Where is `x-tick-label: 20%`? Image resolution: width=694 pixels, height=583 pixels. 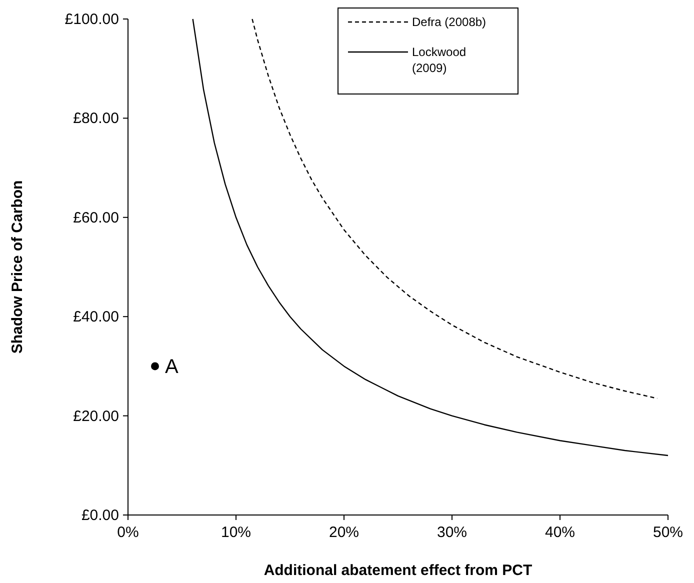
x-tick-label: 20% is located at coordinates (344, 532).